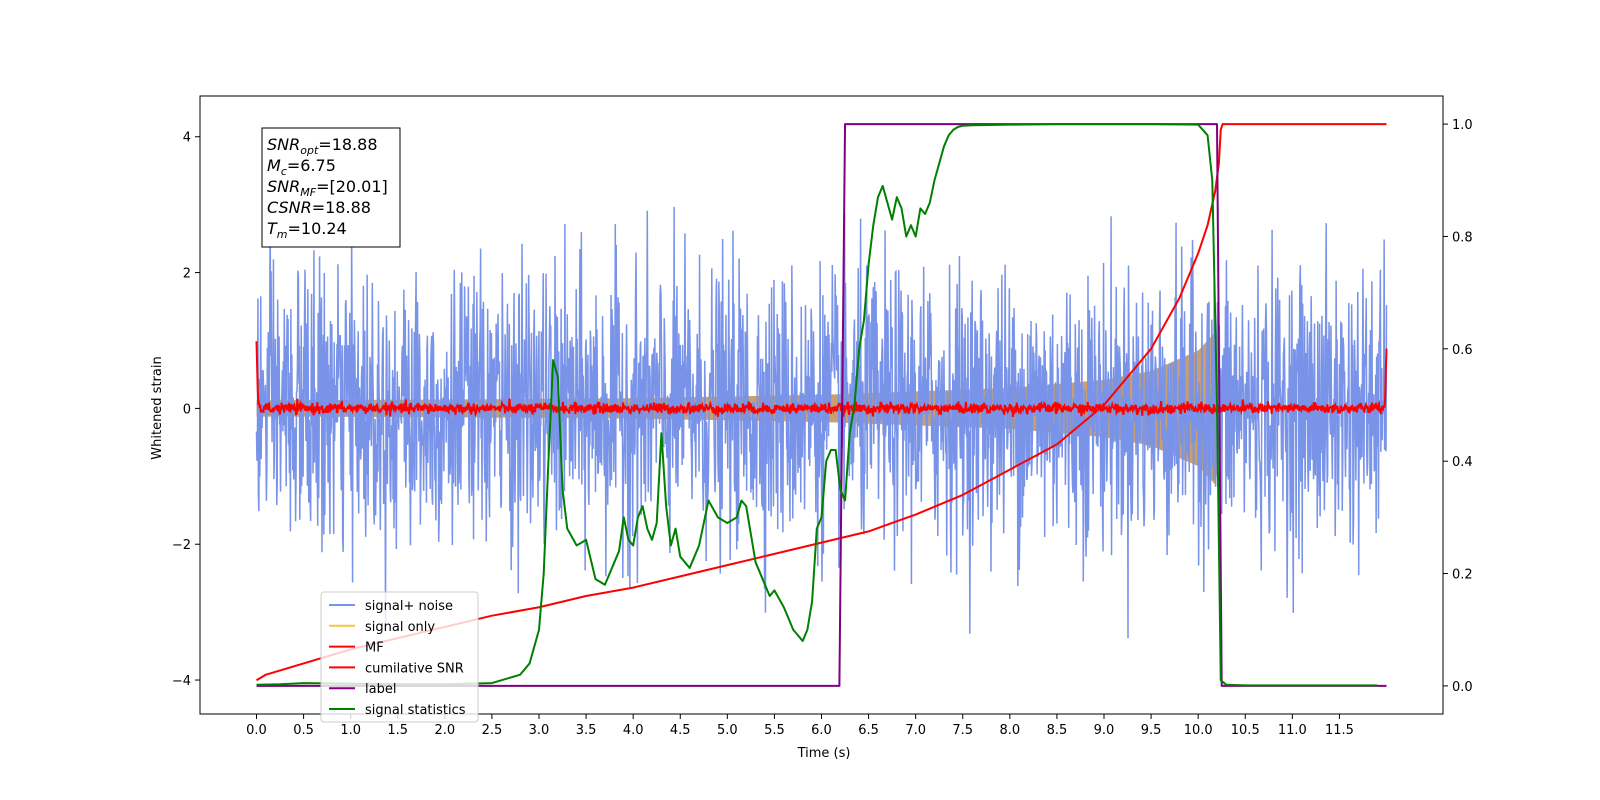 This screenshot has width=1600, height=800. Describe the element at coordinates (307, 230) in the screenshot. I see `annotation-line: Tm=10.24` at that location.